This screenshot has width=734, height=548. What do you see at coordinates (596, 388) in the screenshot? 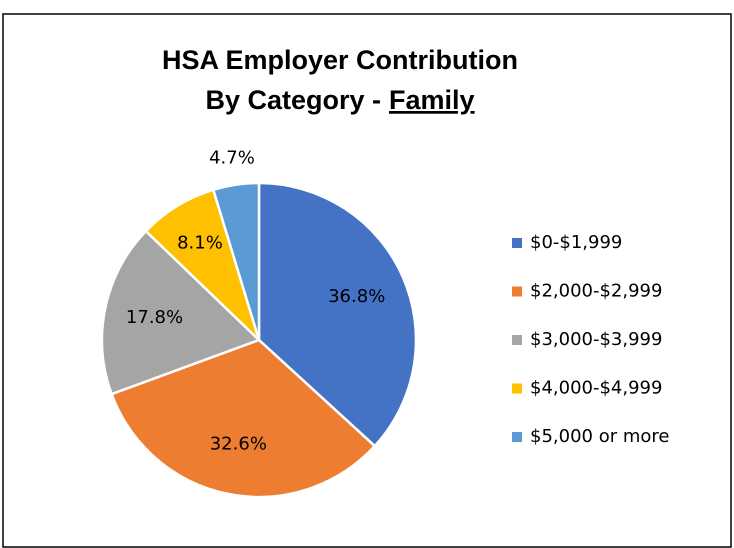
I see `legend-label: $4,000-$4,999` at bounding box center [596, 388].